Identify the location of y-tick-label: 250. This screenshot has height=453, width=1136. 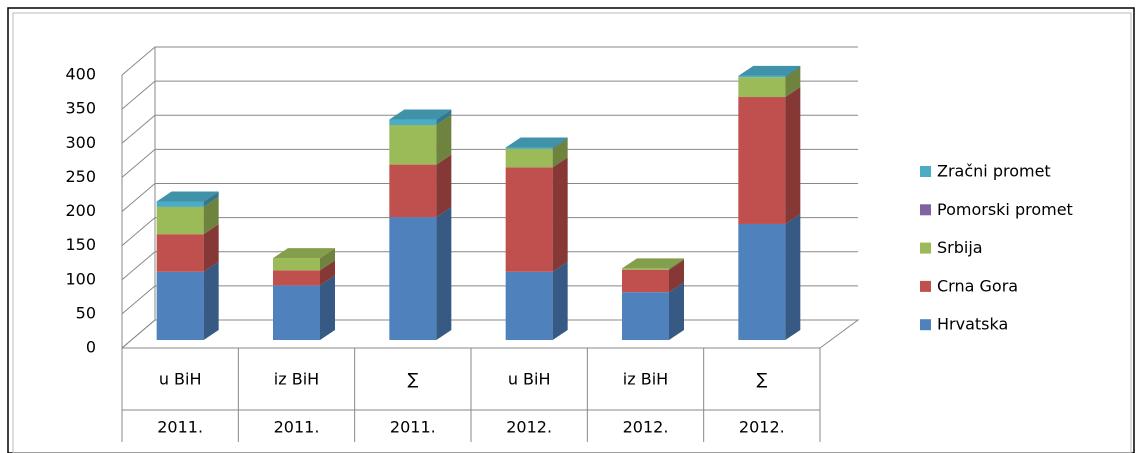
(80, 176).